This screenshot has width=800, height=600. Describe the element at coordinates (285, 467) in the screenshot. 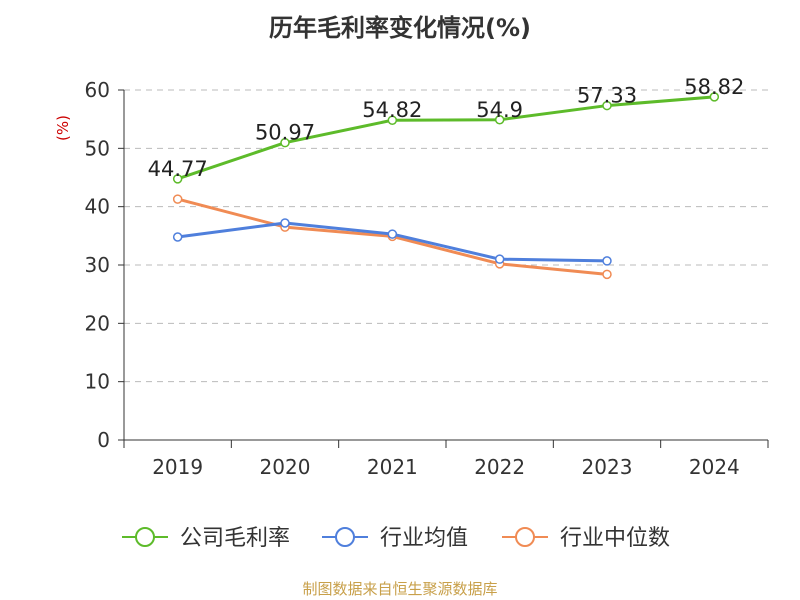

I see `x-tick-label: 2020` at that location.